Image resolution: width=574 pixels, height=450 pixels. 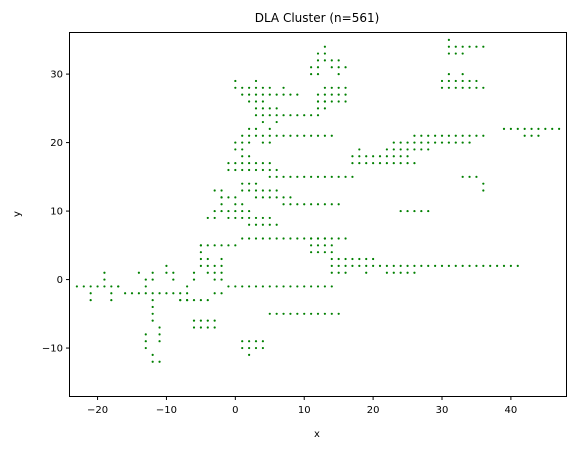 I want to click on y-tick-label: 20, so click(x=56, y=143).